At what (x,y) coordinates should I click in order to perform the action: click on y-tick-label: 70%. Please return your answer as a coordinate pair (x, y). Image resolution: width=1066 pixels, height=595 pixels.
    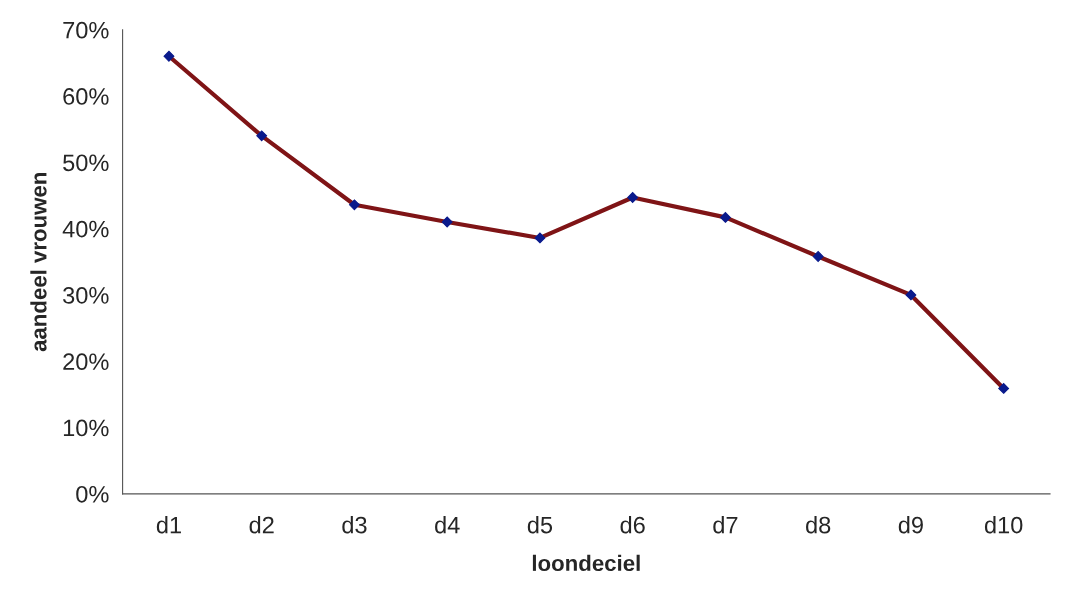
    Looking at the image, I should click on (86, 30).